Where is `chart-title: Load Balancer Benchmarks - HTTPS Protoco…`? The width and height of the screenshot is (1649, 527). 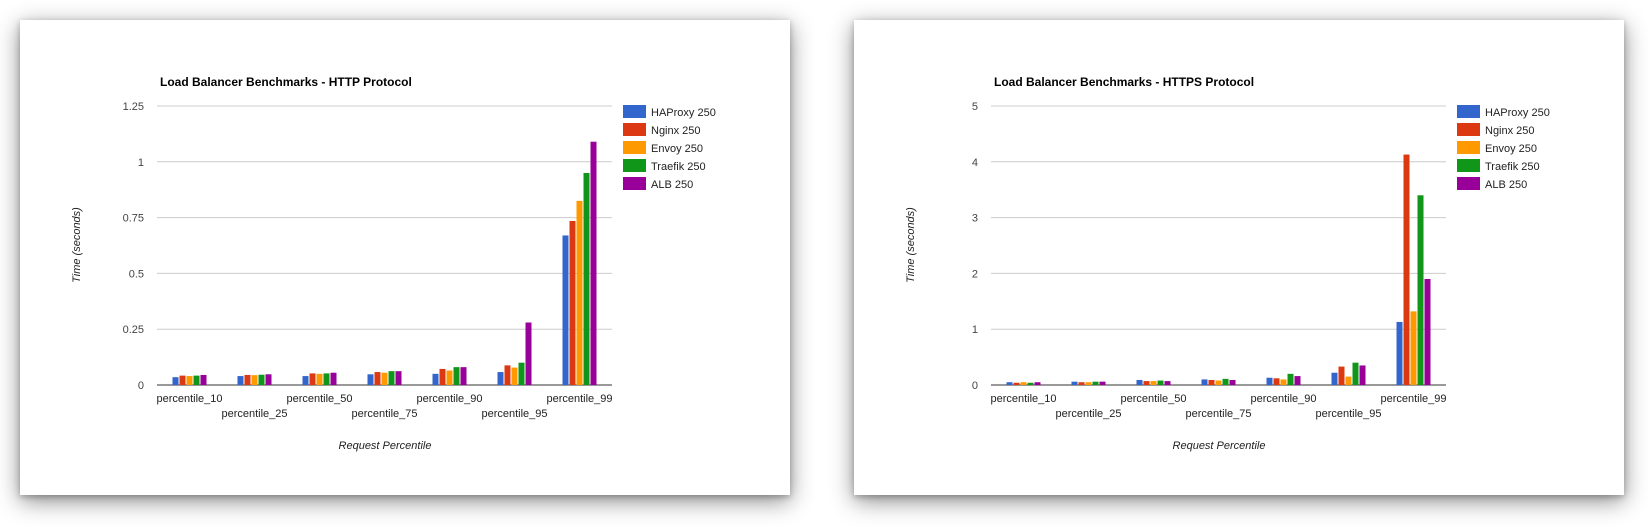
chart-title: Load Balancer Benchmarks - HTTPS Protoco… is located at coordinates (1124, 82).